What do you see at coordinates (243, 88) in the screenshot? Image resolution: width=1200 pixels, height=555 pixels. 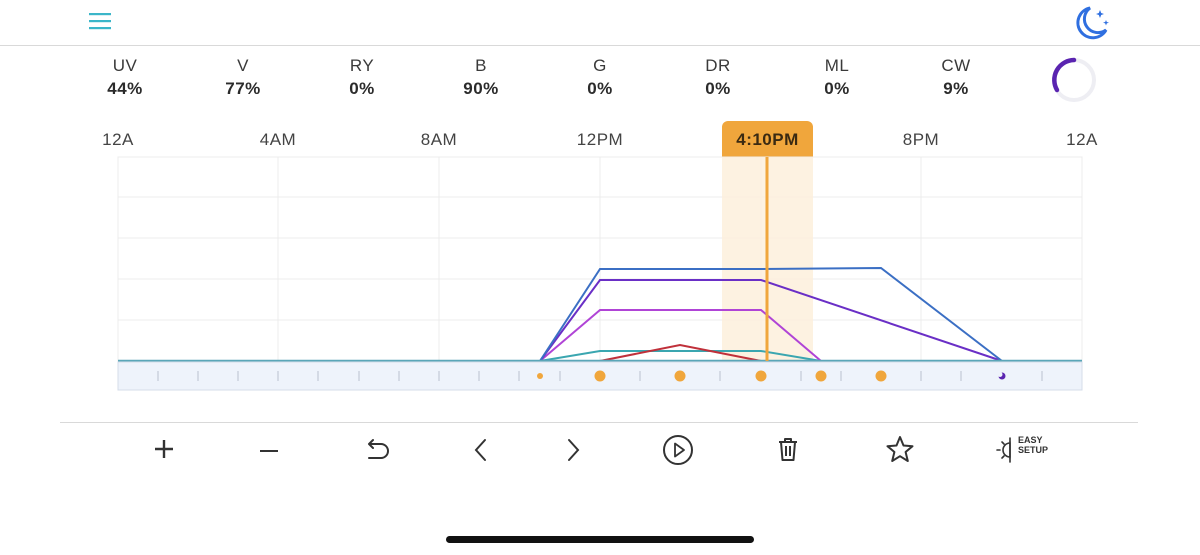 I see `channel-value: 77%` at bounding box center [243, 88].